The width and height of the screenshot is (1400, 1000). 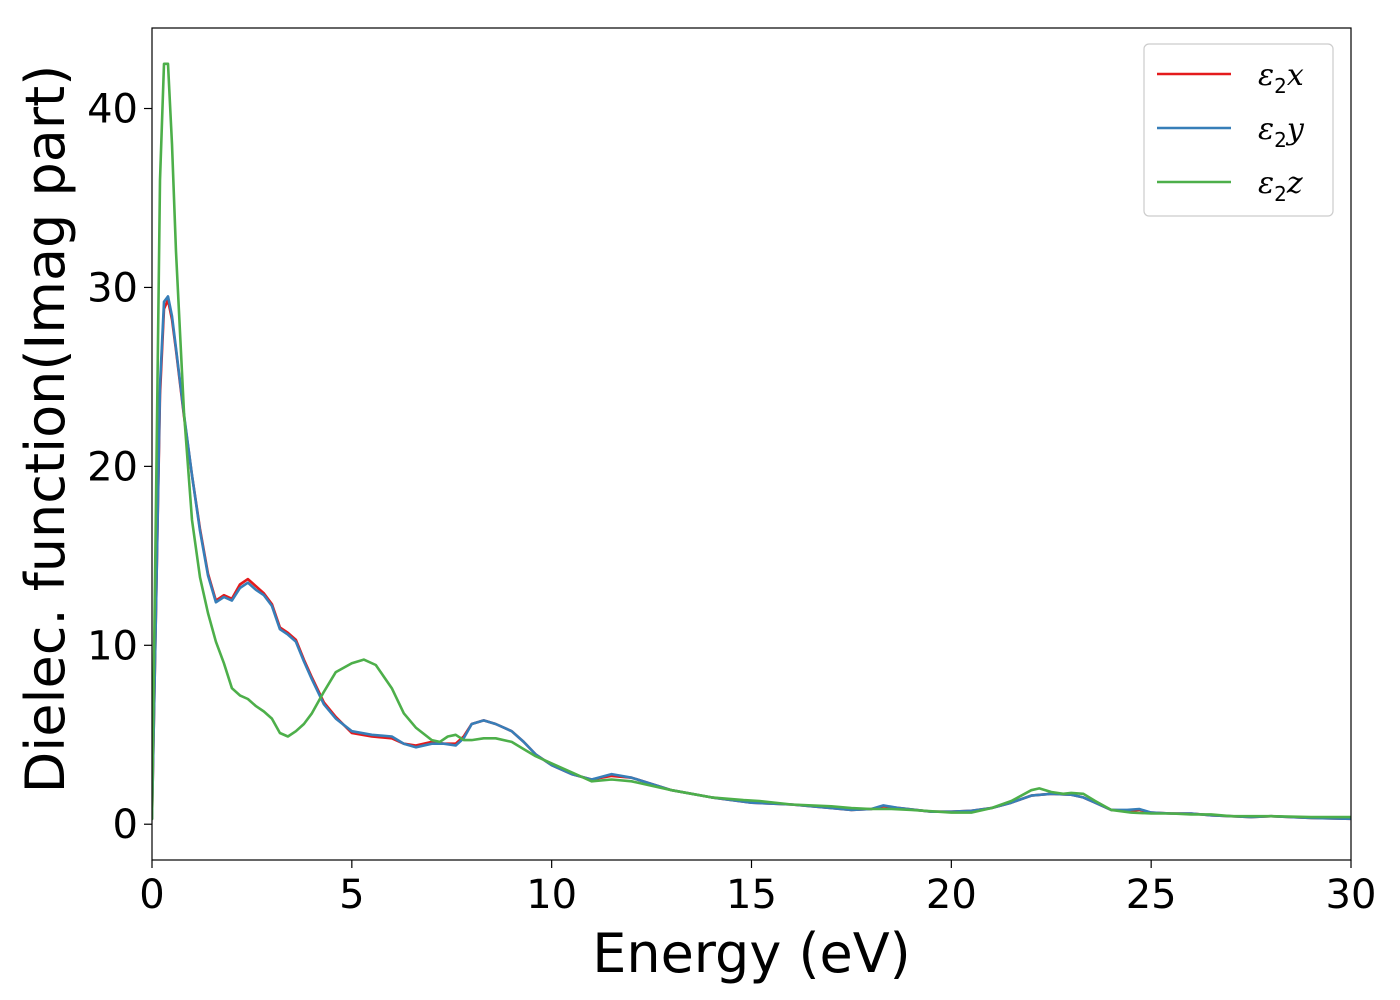 I want to click on x-tick-label: 20, so click(x=951, y=895).